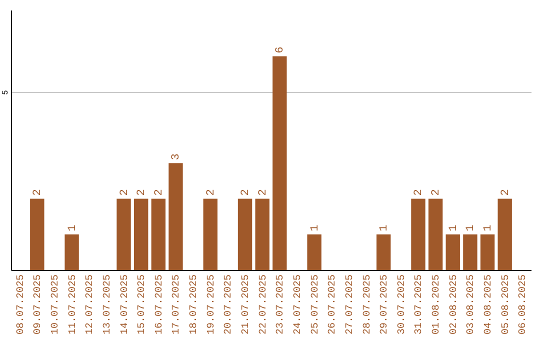 This screenshot has height=340, width=540. I want to click on x-tick-label: 12.07.2025, so click(90, 304).